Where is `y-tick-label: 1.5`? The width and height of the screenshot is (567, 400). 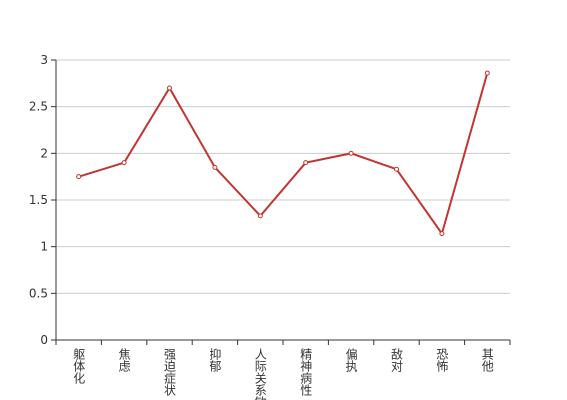 y-tick-label: 1.5 is located at coordinates (38, 200).